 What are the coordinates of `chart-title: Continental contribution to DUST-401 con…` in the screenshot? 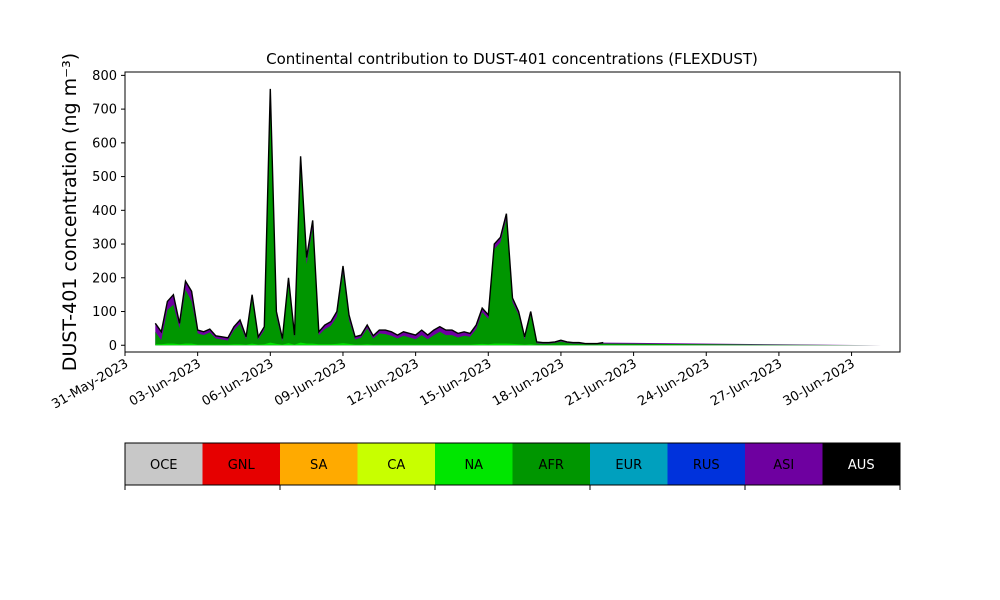 It's located at (512, 59).